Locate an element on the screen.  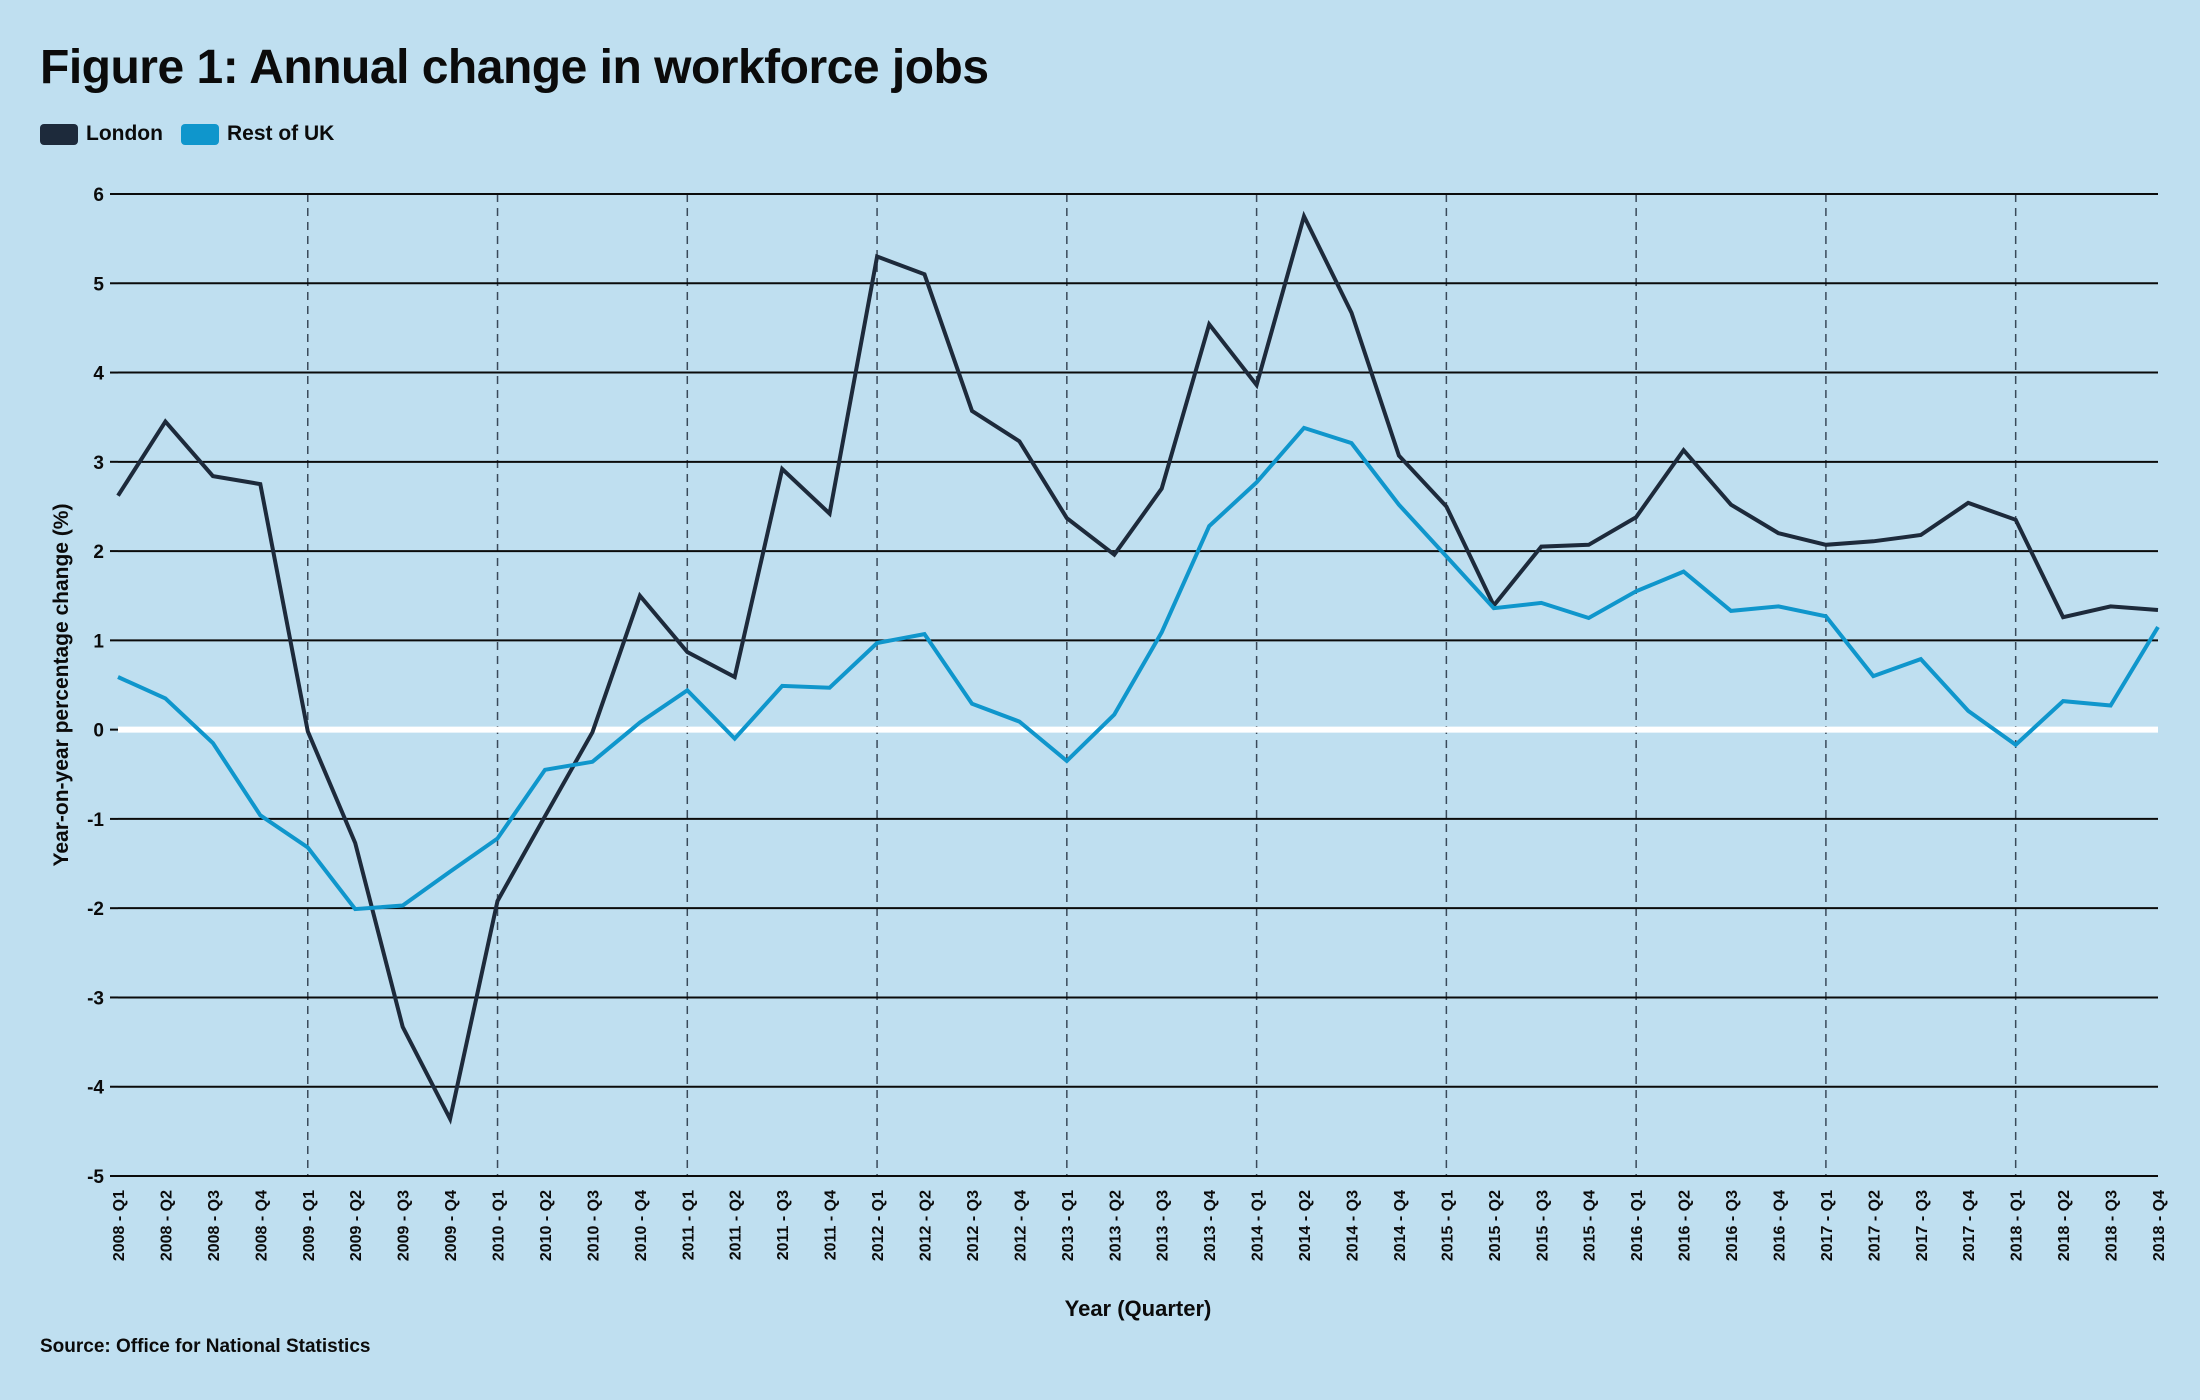
y-axis-label: Year-on-year percentage change (%) is located at coordinates (61, 685).